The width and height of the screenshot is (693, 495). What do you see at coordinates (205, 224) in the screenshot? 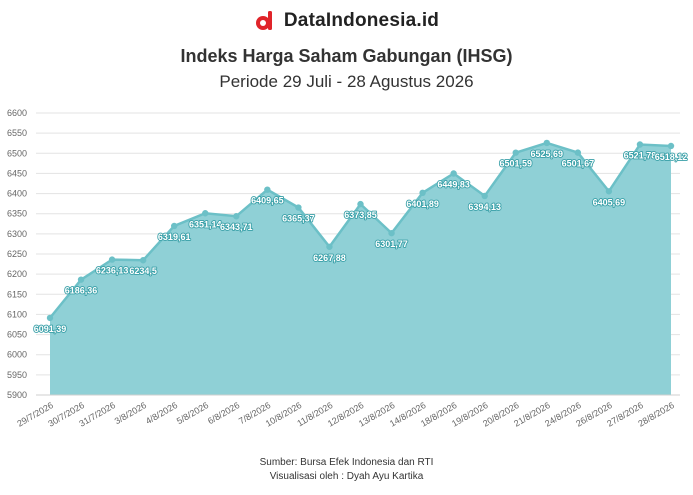
I see `data-label: 6351,14` at bounding box center [205, 224].